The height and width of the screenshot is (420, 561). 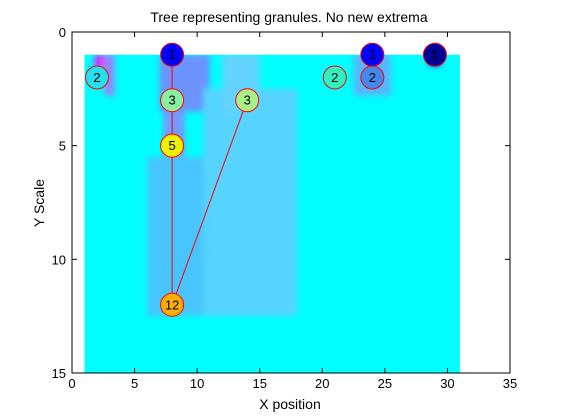 I want to click on y-tick-label: 15, so click(x=59, y=373).